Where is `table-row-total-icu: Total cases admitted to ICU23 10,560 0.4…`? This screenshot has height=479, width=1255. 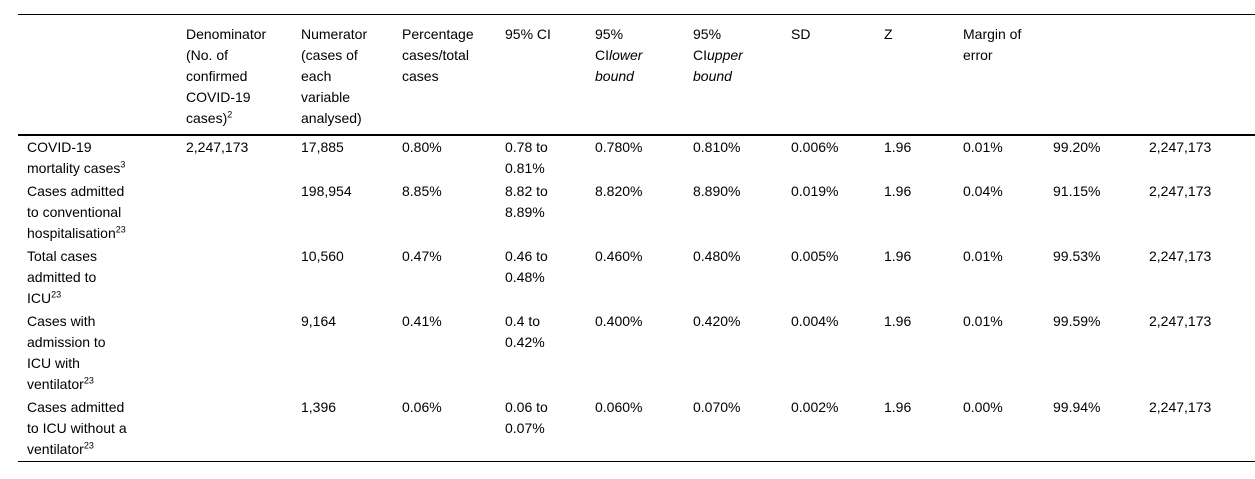 table-row-total-icu: Total cases admitted to ICU23 10,560 0.4… is located at coordinates (636, 277).